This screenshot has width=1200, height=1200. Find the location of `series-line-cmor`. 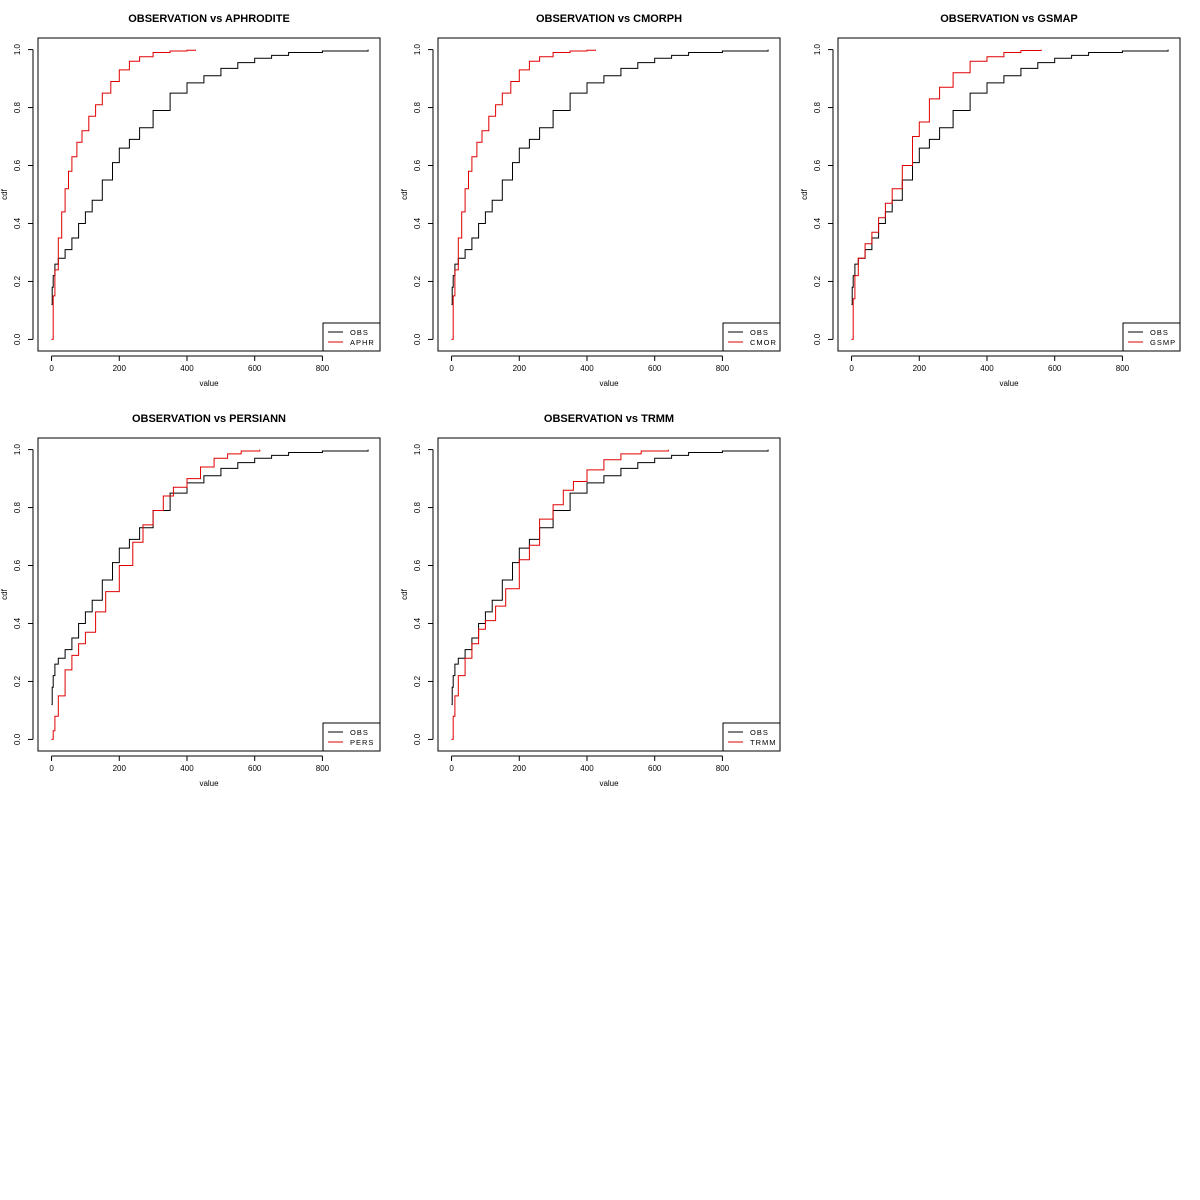

series-line-cmor is located at coordinates (523, 194).